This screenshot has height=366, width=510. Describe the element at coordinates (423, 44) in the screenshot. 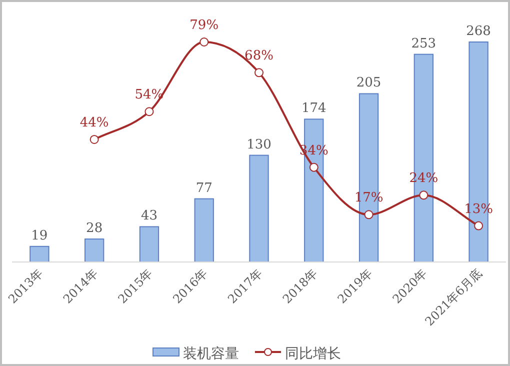

I see `data-label: 253` at that location.